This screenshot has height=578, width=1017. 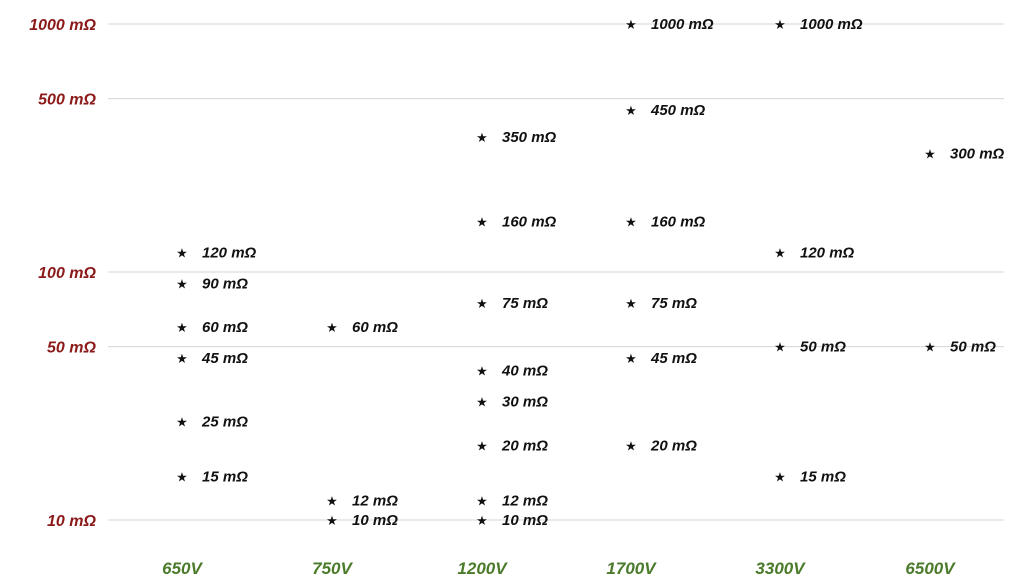 What do you see at coordinates (525, 402) in the screenshot?
I see `point-label: 30 mΩ` at bounding box center [525, 402].